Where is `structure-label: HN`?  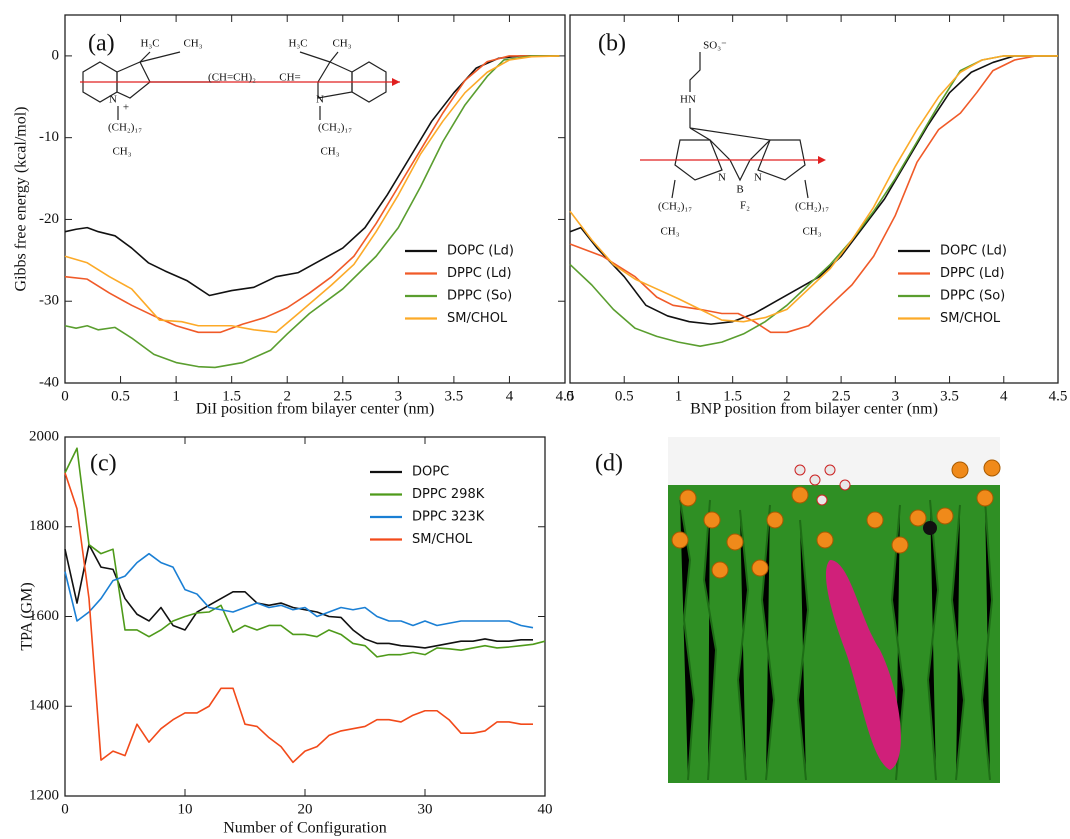 structure-label: HN is located at coordinates (688, 100).